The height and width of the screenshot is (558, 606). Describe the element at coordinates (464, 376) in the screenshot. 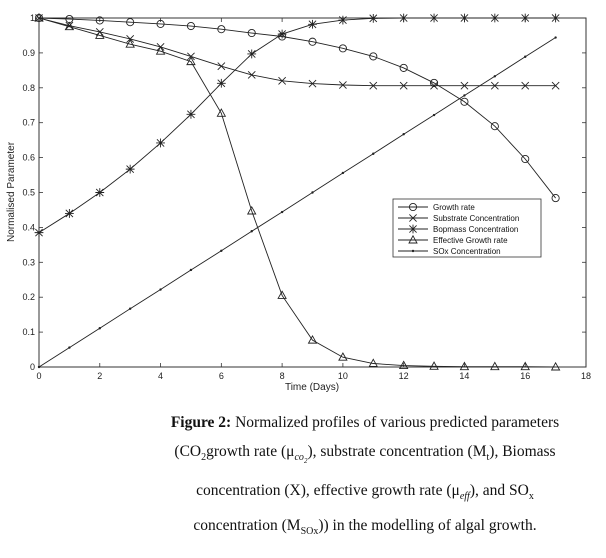

I see `x-tick-label: 14` at that location.